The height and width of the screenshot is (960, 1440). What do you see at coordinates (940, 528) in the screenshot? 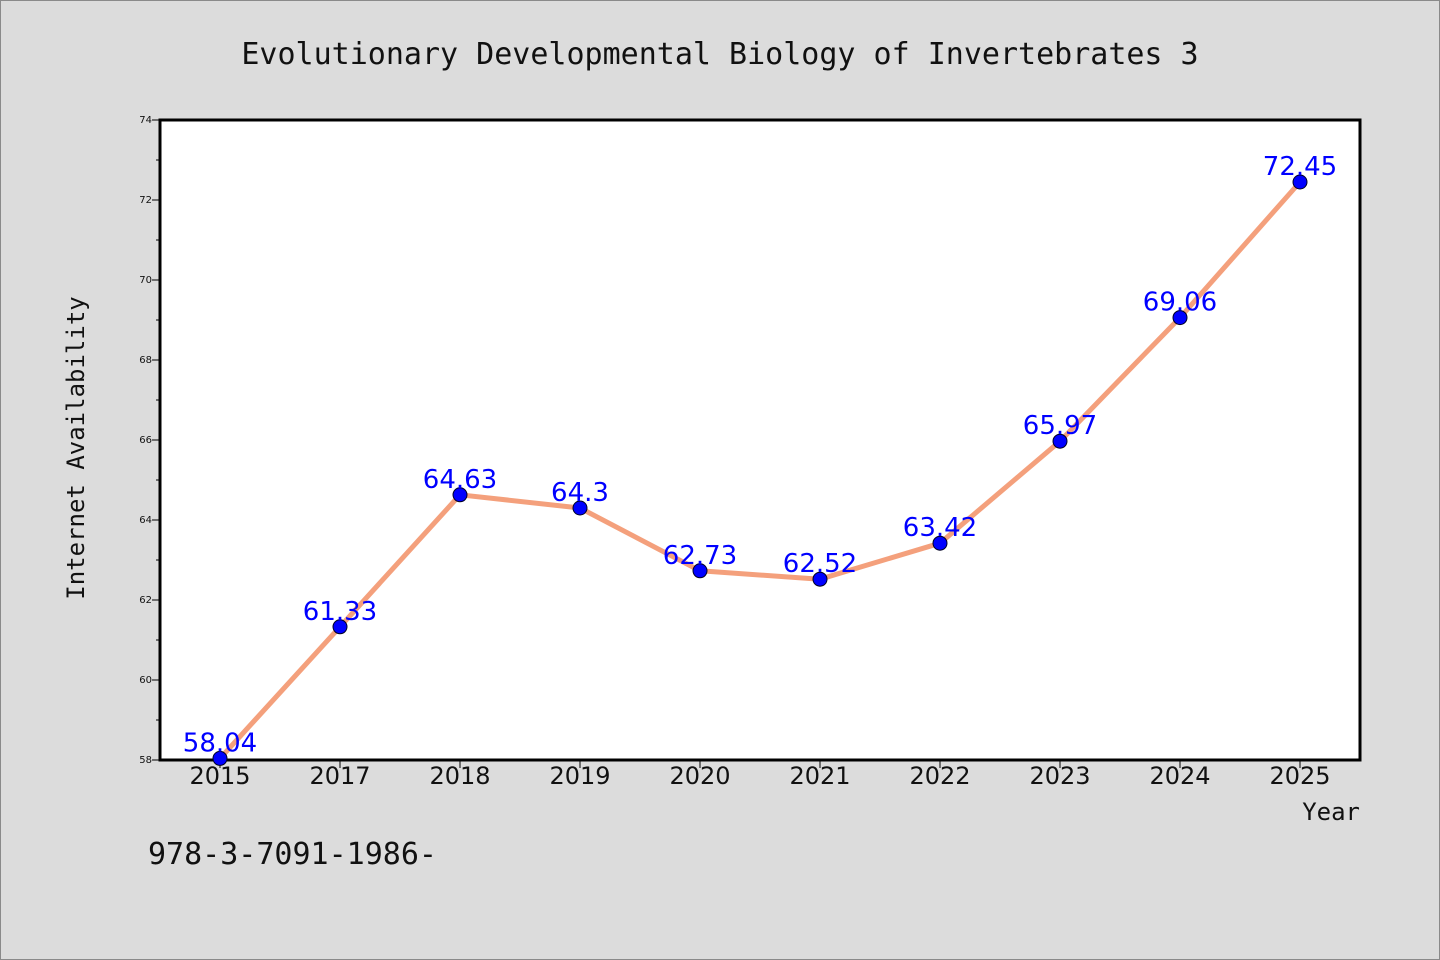
I see `data-label: 63.42` at bounding box center [940, 528].